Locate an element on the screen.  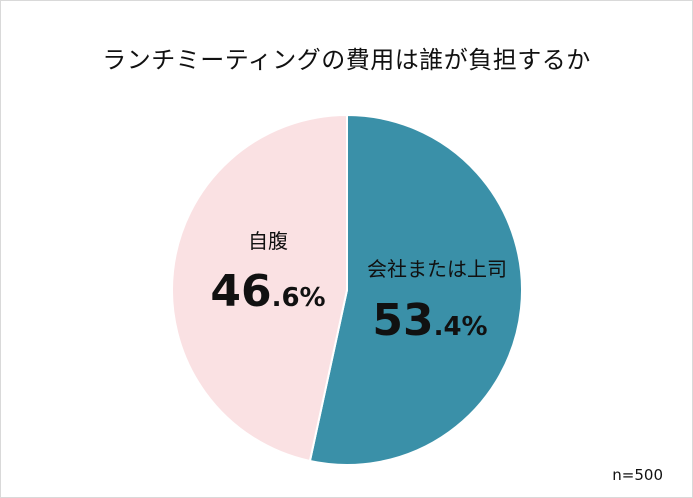
slice-value-int-company: 53 is located at coordinates (402, 320).